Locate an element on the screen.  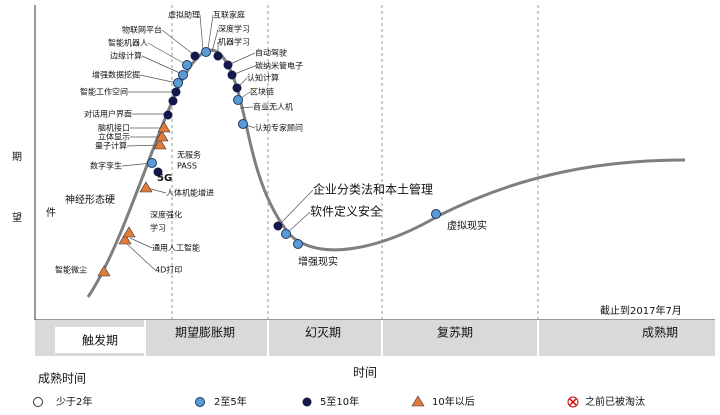
tech-label: 数字孪生 is located at coordinates (106, 166).